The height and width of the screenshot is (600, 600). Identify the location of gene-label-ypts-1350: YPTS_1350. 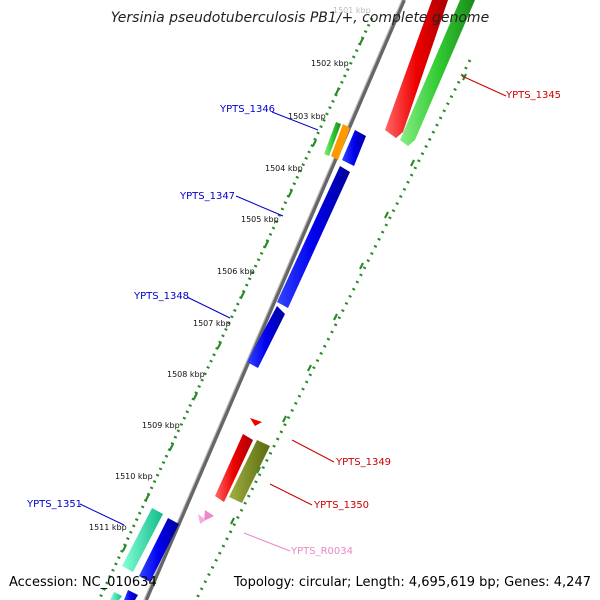
(341, 505).